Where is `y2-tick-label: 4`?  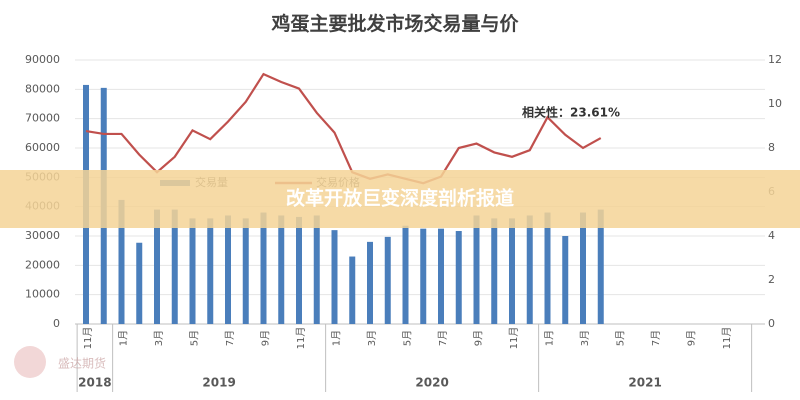 y2-tick-label: 4 is located at coordinates (771, 235).